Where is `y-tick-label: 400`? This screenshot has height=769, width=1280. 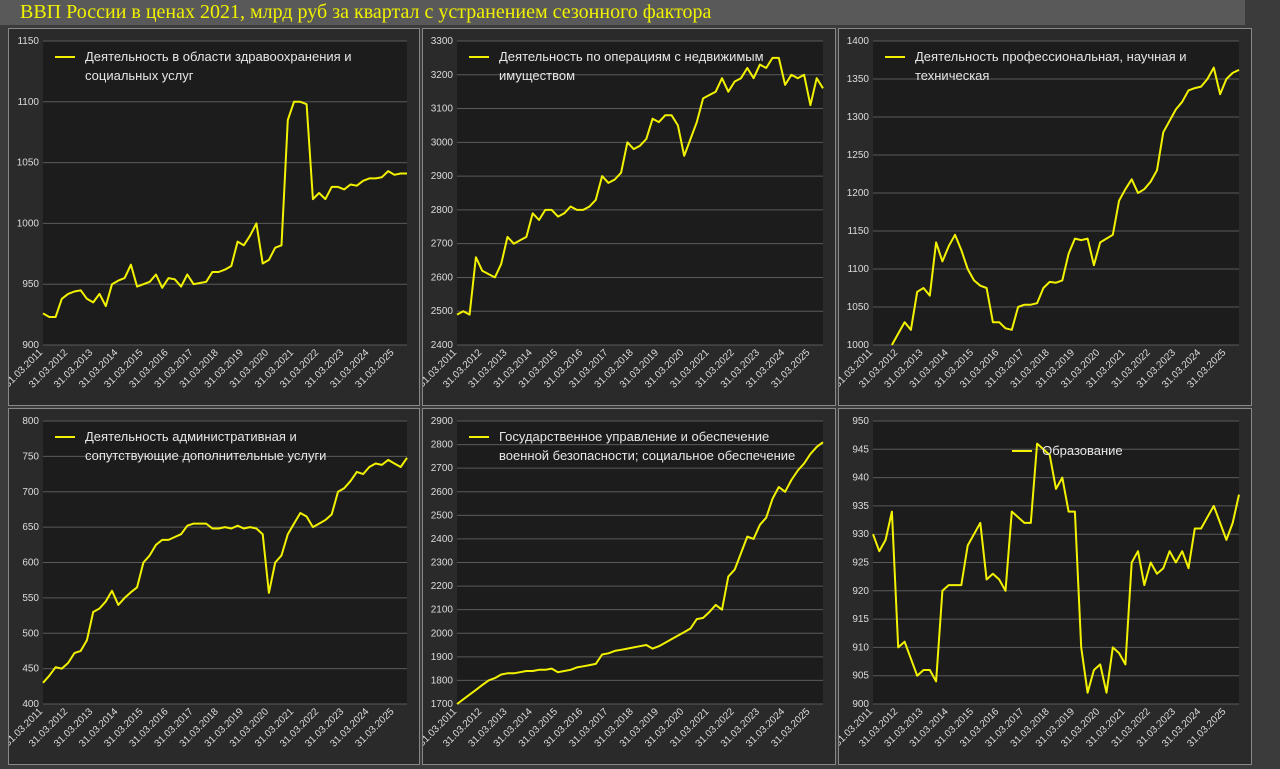
y-tick-label: 400 is located at coordinates (30, 704).